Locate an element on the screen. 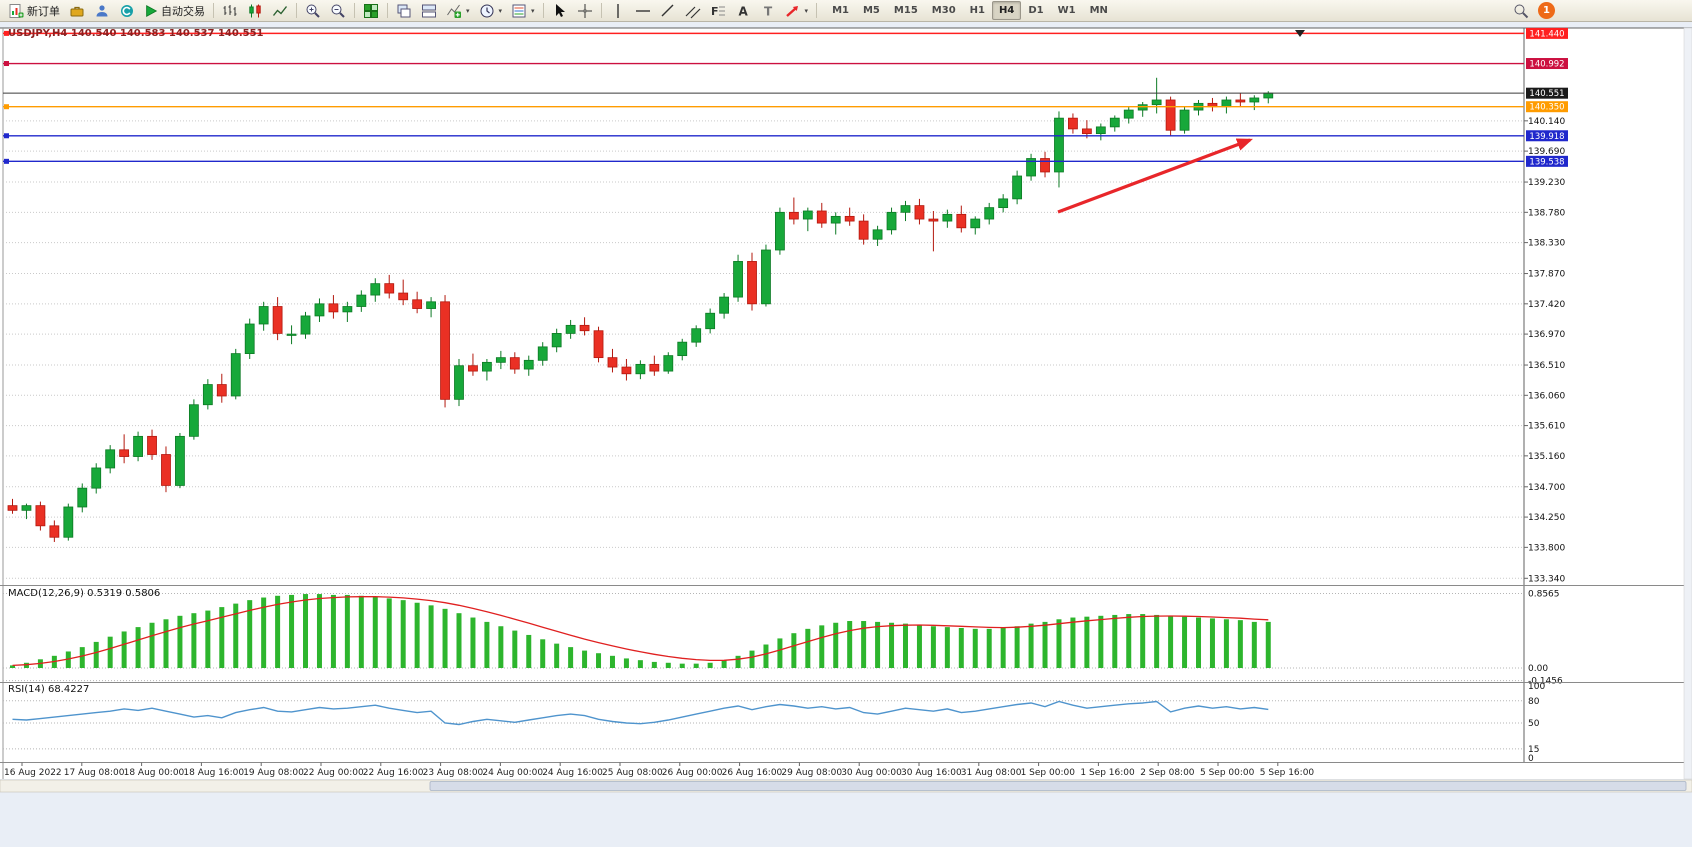 The height and width of the screenshot is (847, 1692). price-line-tag-label: 140.992 is located at coordinates (1546, 65).